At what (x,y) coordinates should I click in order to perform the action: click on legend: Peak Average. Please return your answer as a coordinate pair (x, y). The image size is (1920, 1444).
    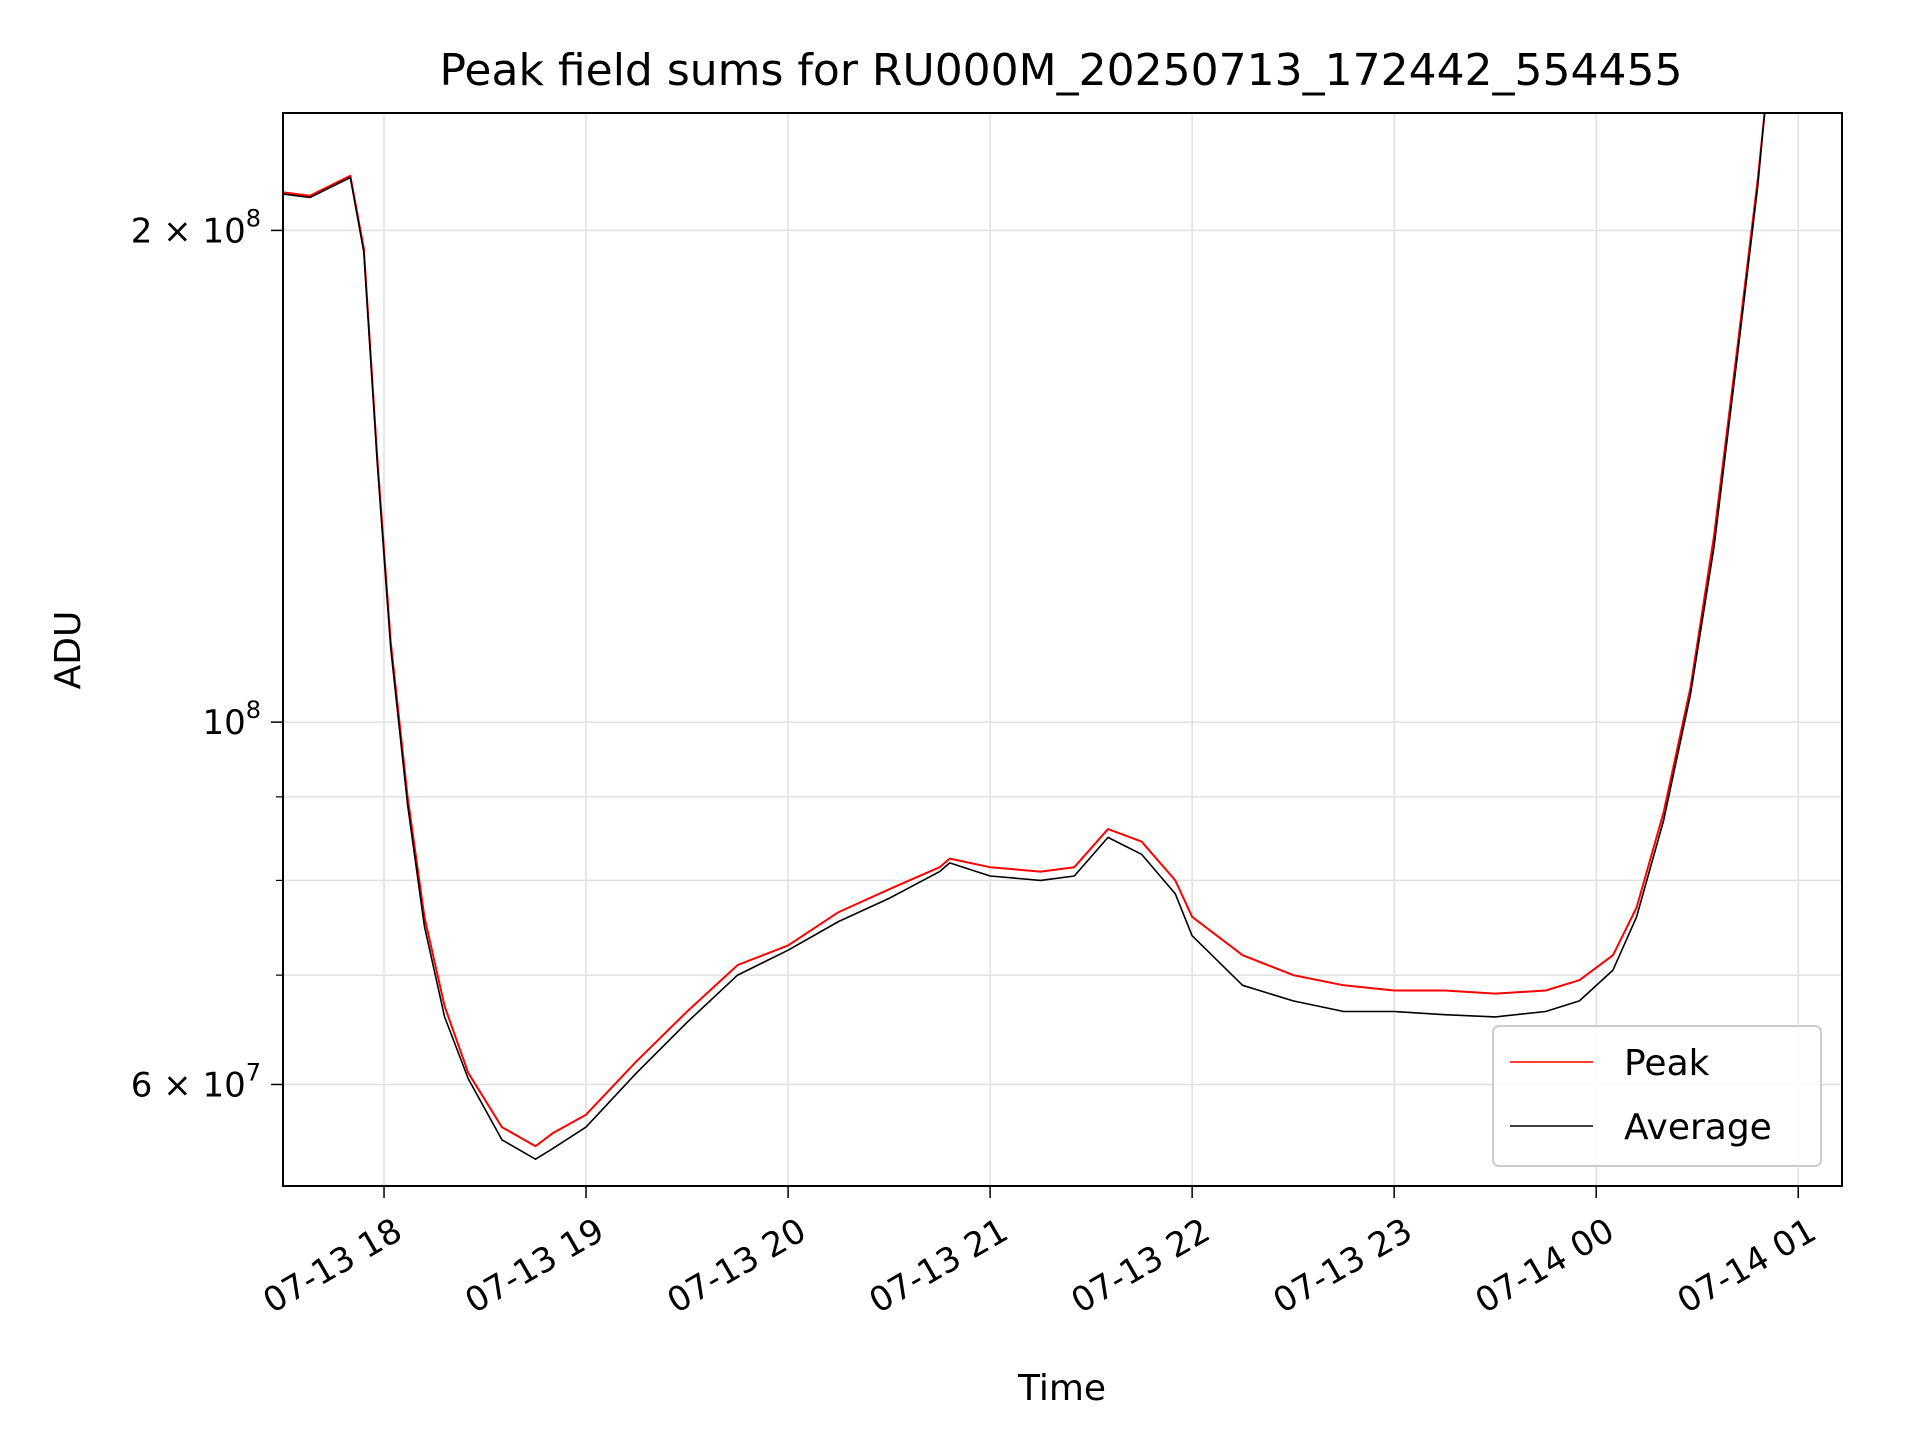
    Looking at the image, I should click on (1657, 1096).